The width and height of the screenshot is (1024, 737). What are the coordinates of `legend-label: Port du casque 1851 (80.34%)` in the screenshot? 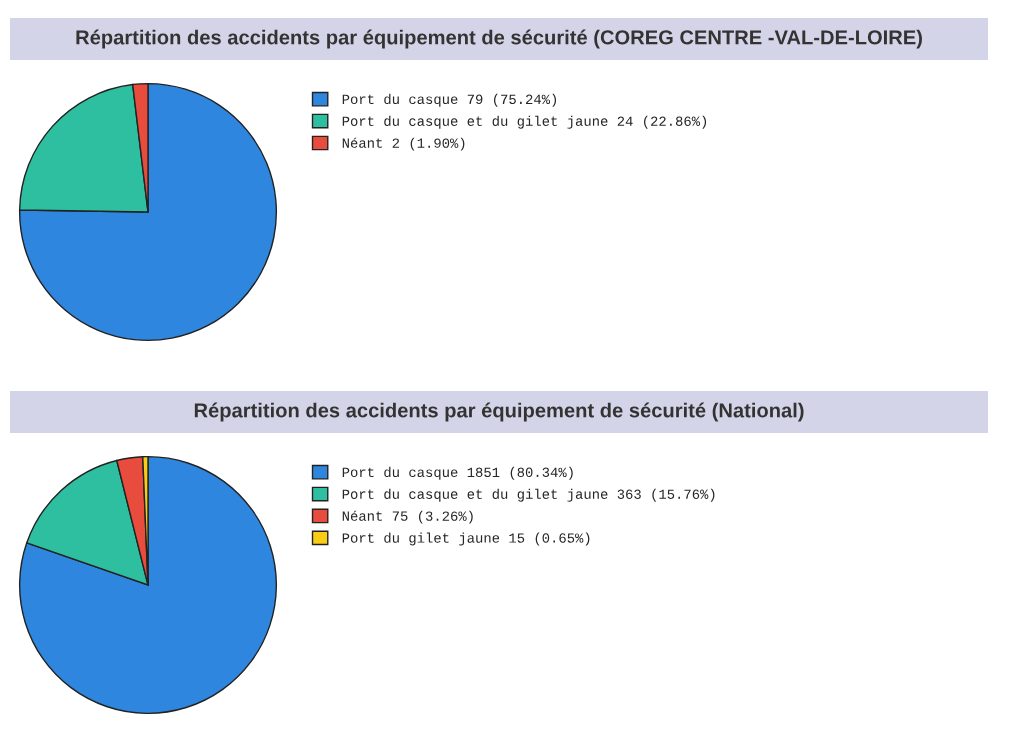 It's located at (457, 473).